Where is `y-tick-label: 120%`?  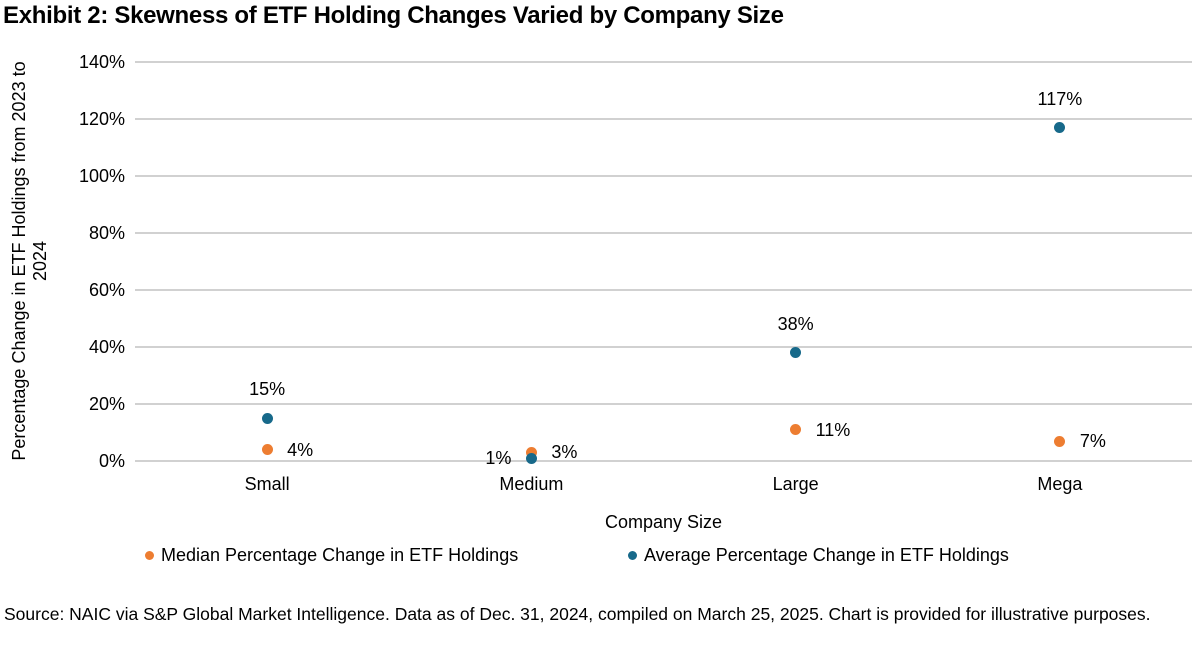 y-tick-label: 120% is located at coordinates (101, 119).